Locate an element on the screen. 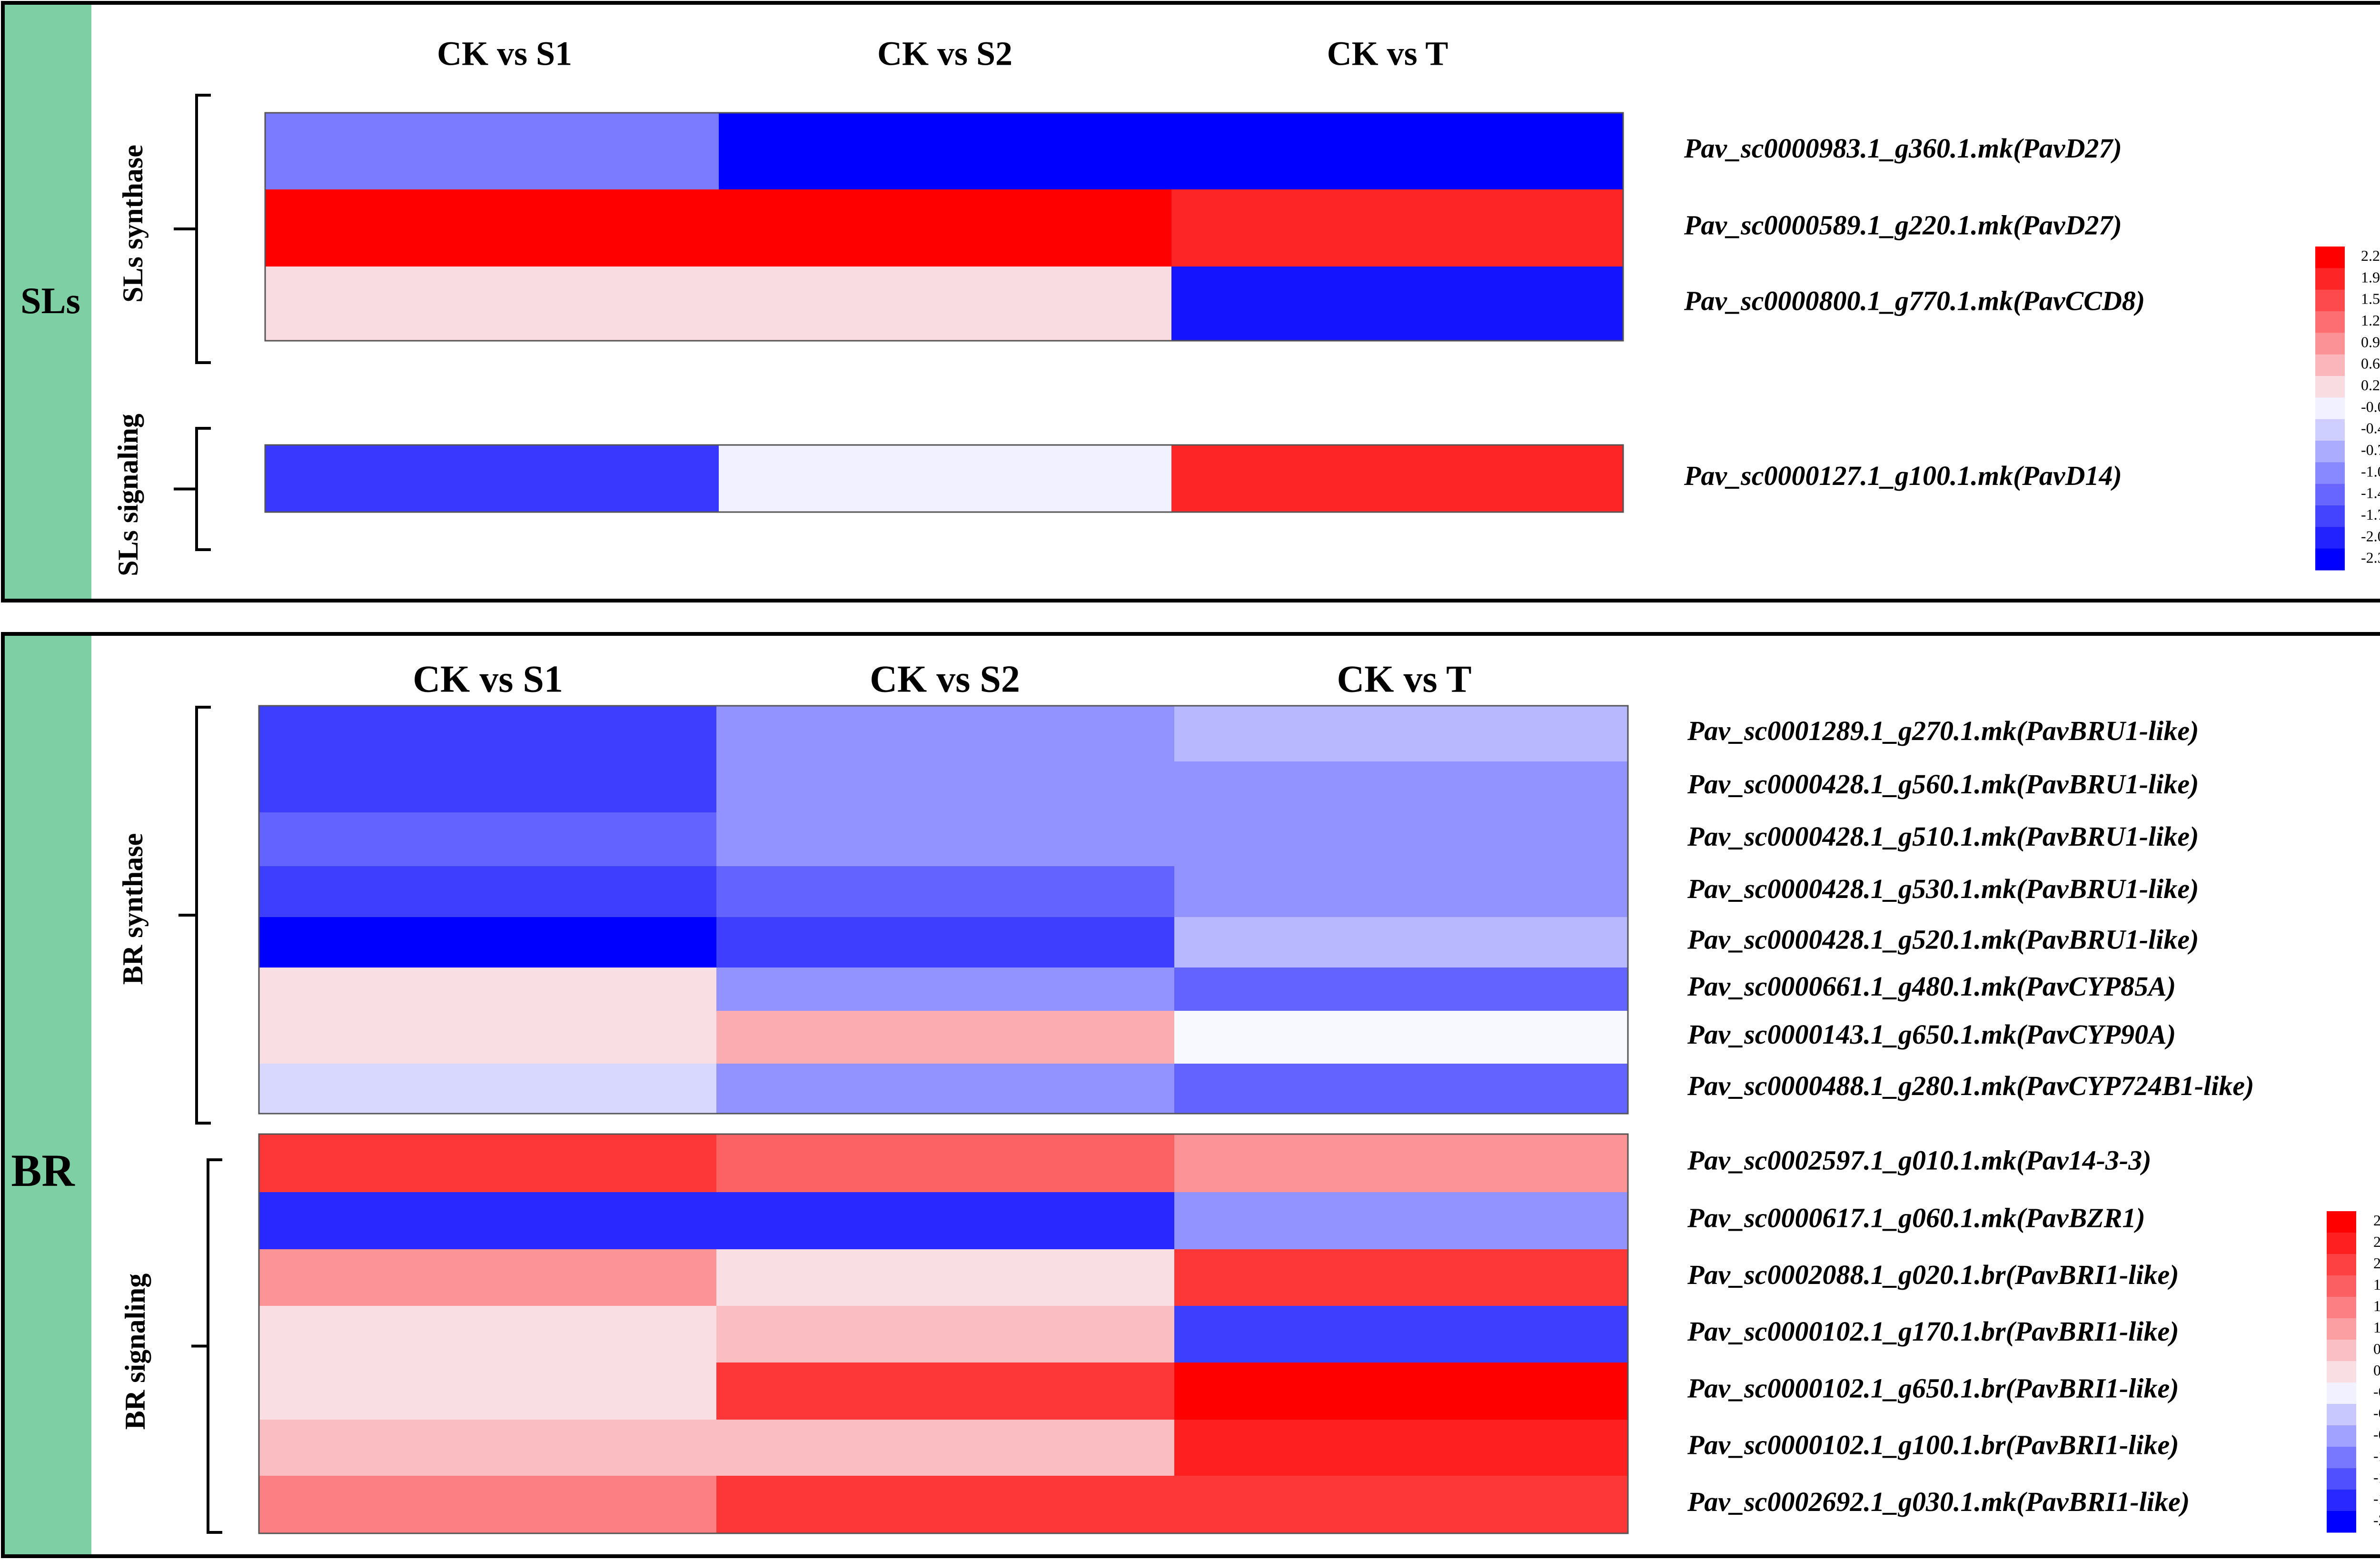 The height and width of the screenshot is (1560, 2380). gene-label: Pav_sc0000428.1_g560.1.mk(PavBRU1-like) is located at coordinates (1943, 784).